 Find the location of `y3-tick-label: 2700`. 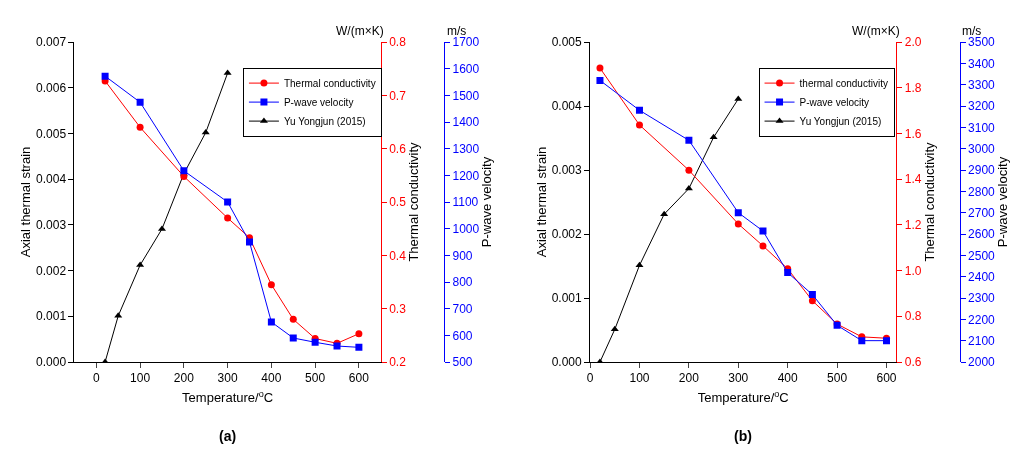

y3-tick-label: 2700 is located at coordinates (982, 212).